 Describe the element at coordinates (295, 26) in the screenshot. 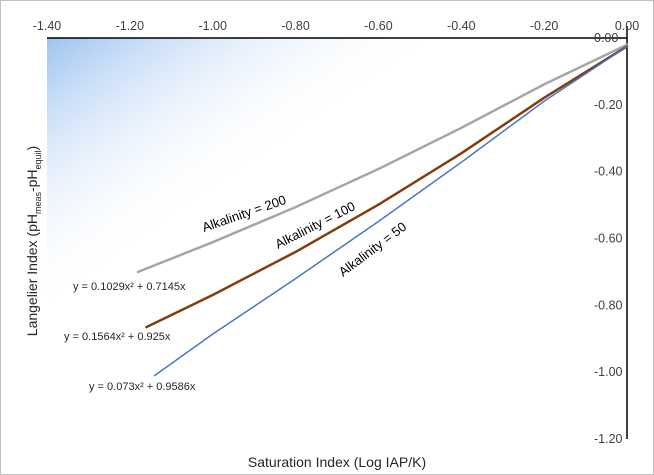

I see `x-tick-label: -0.80` at that location.